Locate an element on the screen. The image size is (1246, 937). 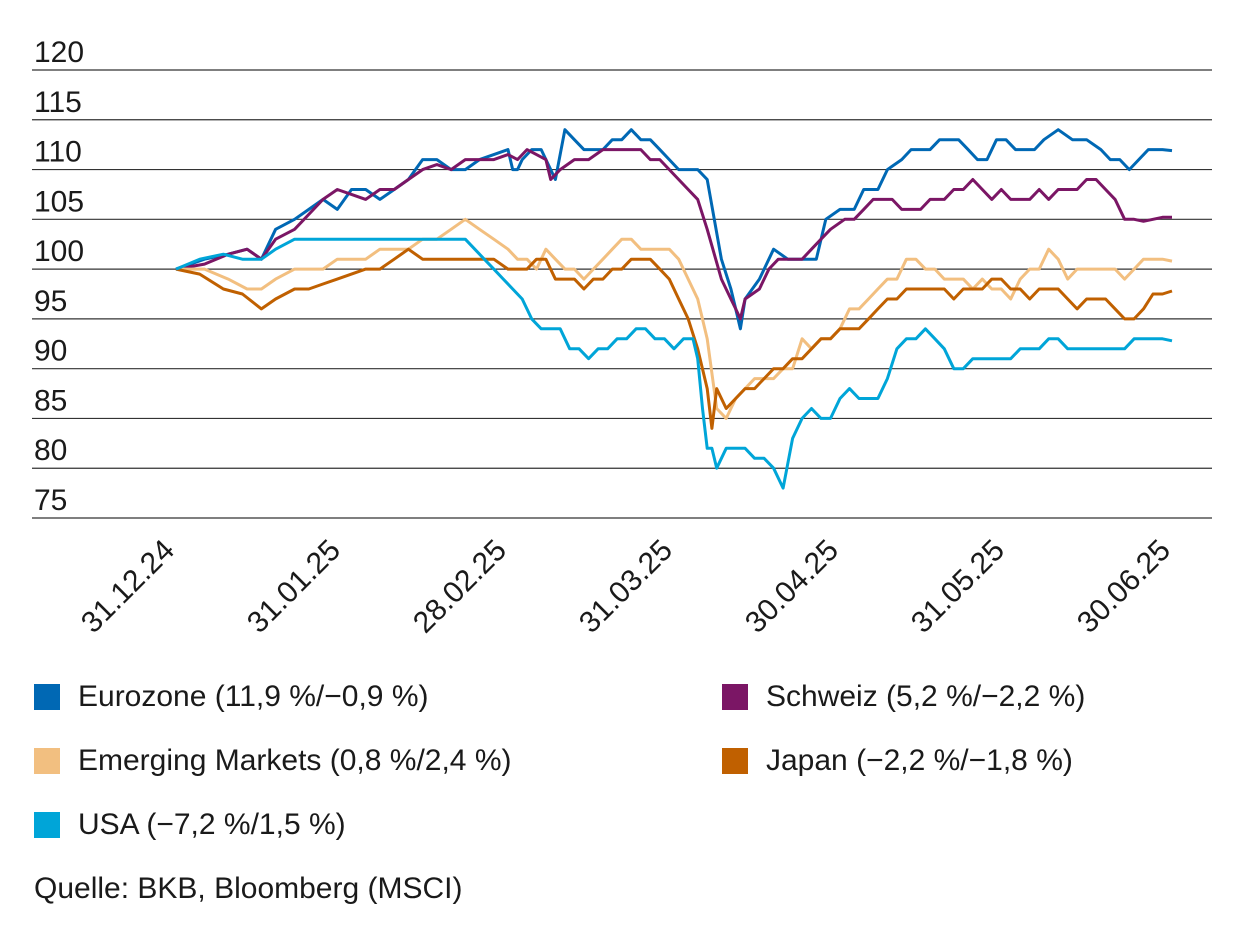
x-tick-label: 31.05.25 is located at coordinates (958, 587).